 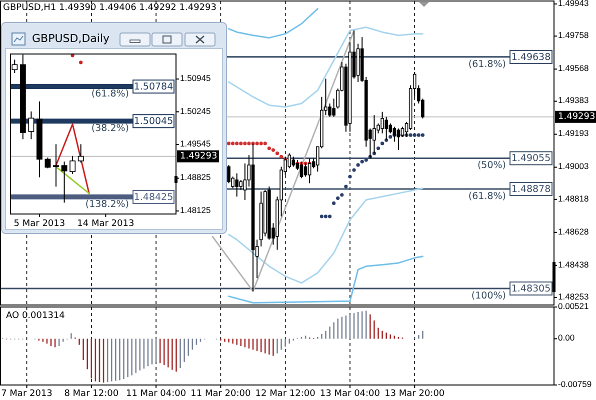 I want to click on x-tick-label: 8 Mar 12:00, so click(x=91, y=394).